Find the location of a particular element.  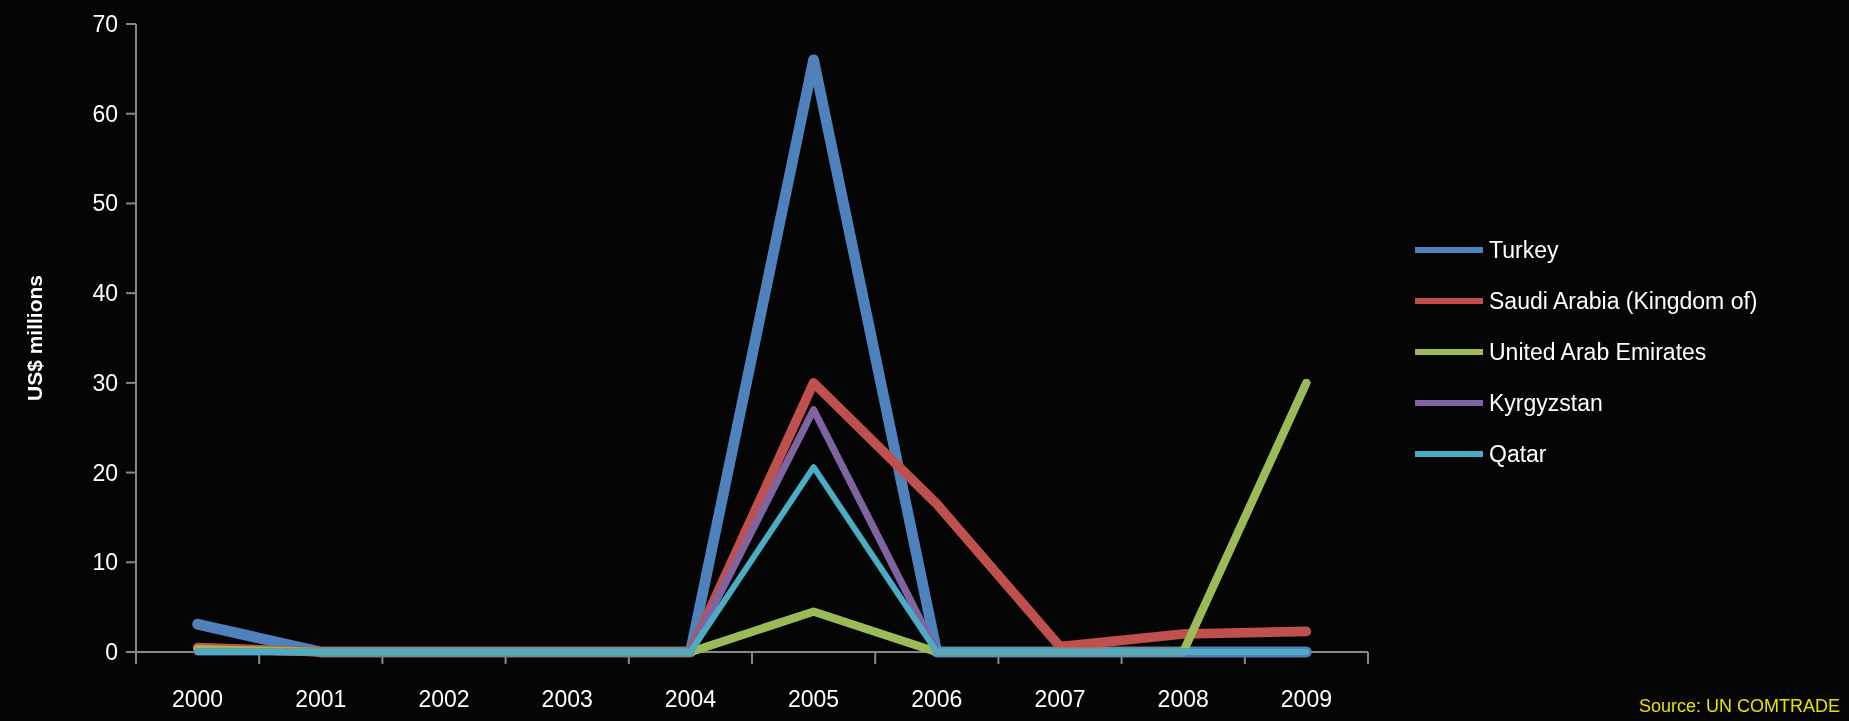

legend-label: Turkey is located at coordinates (1524, 250).